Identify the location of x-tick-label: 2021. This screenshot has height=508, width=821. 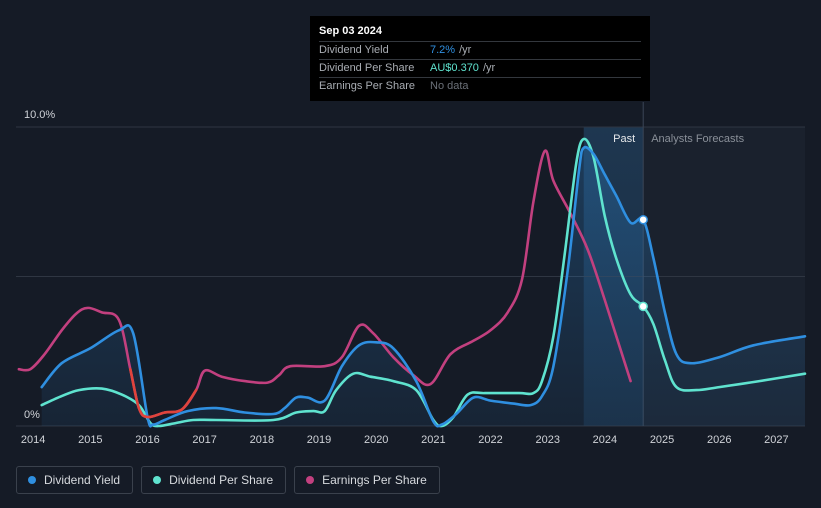
(433, 440).